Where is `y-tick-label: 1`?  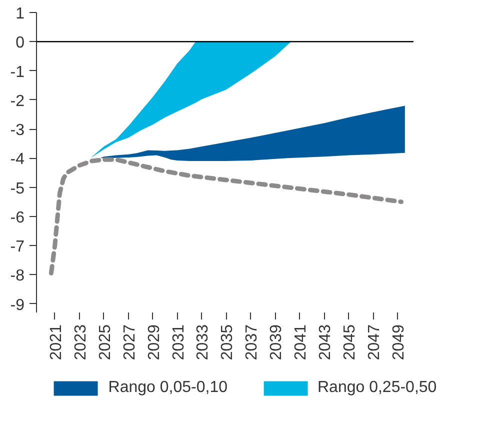
y-tick-label: 1 is located at coordinates (20, 14).